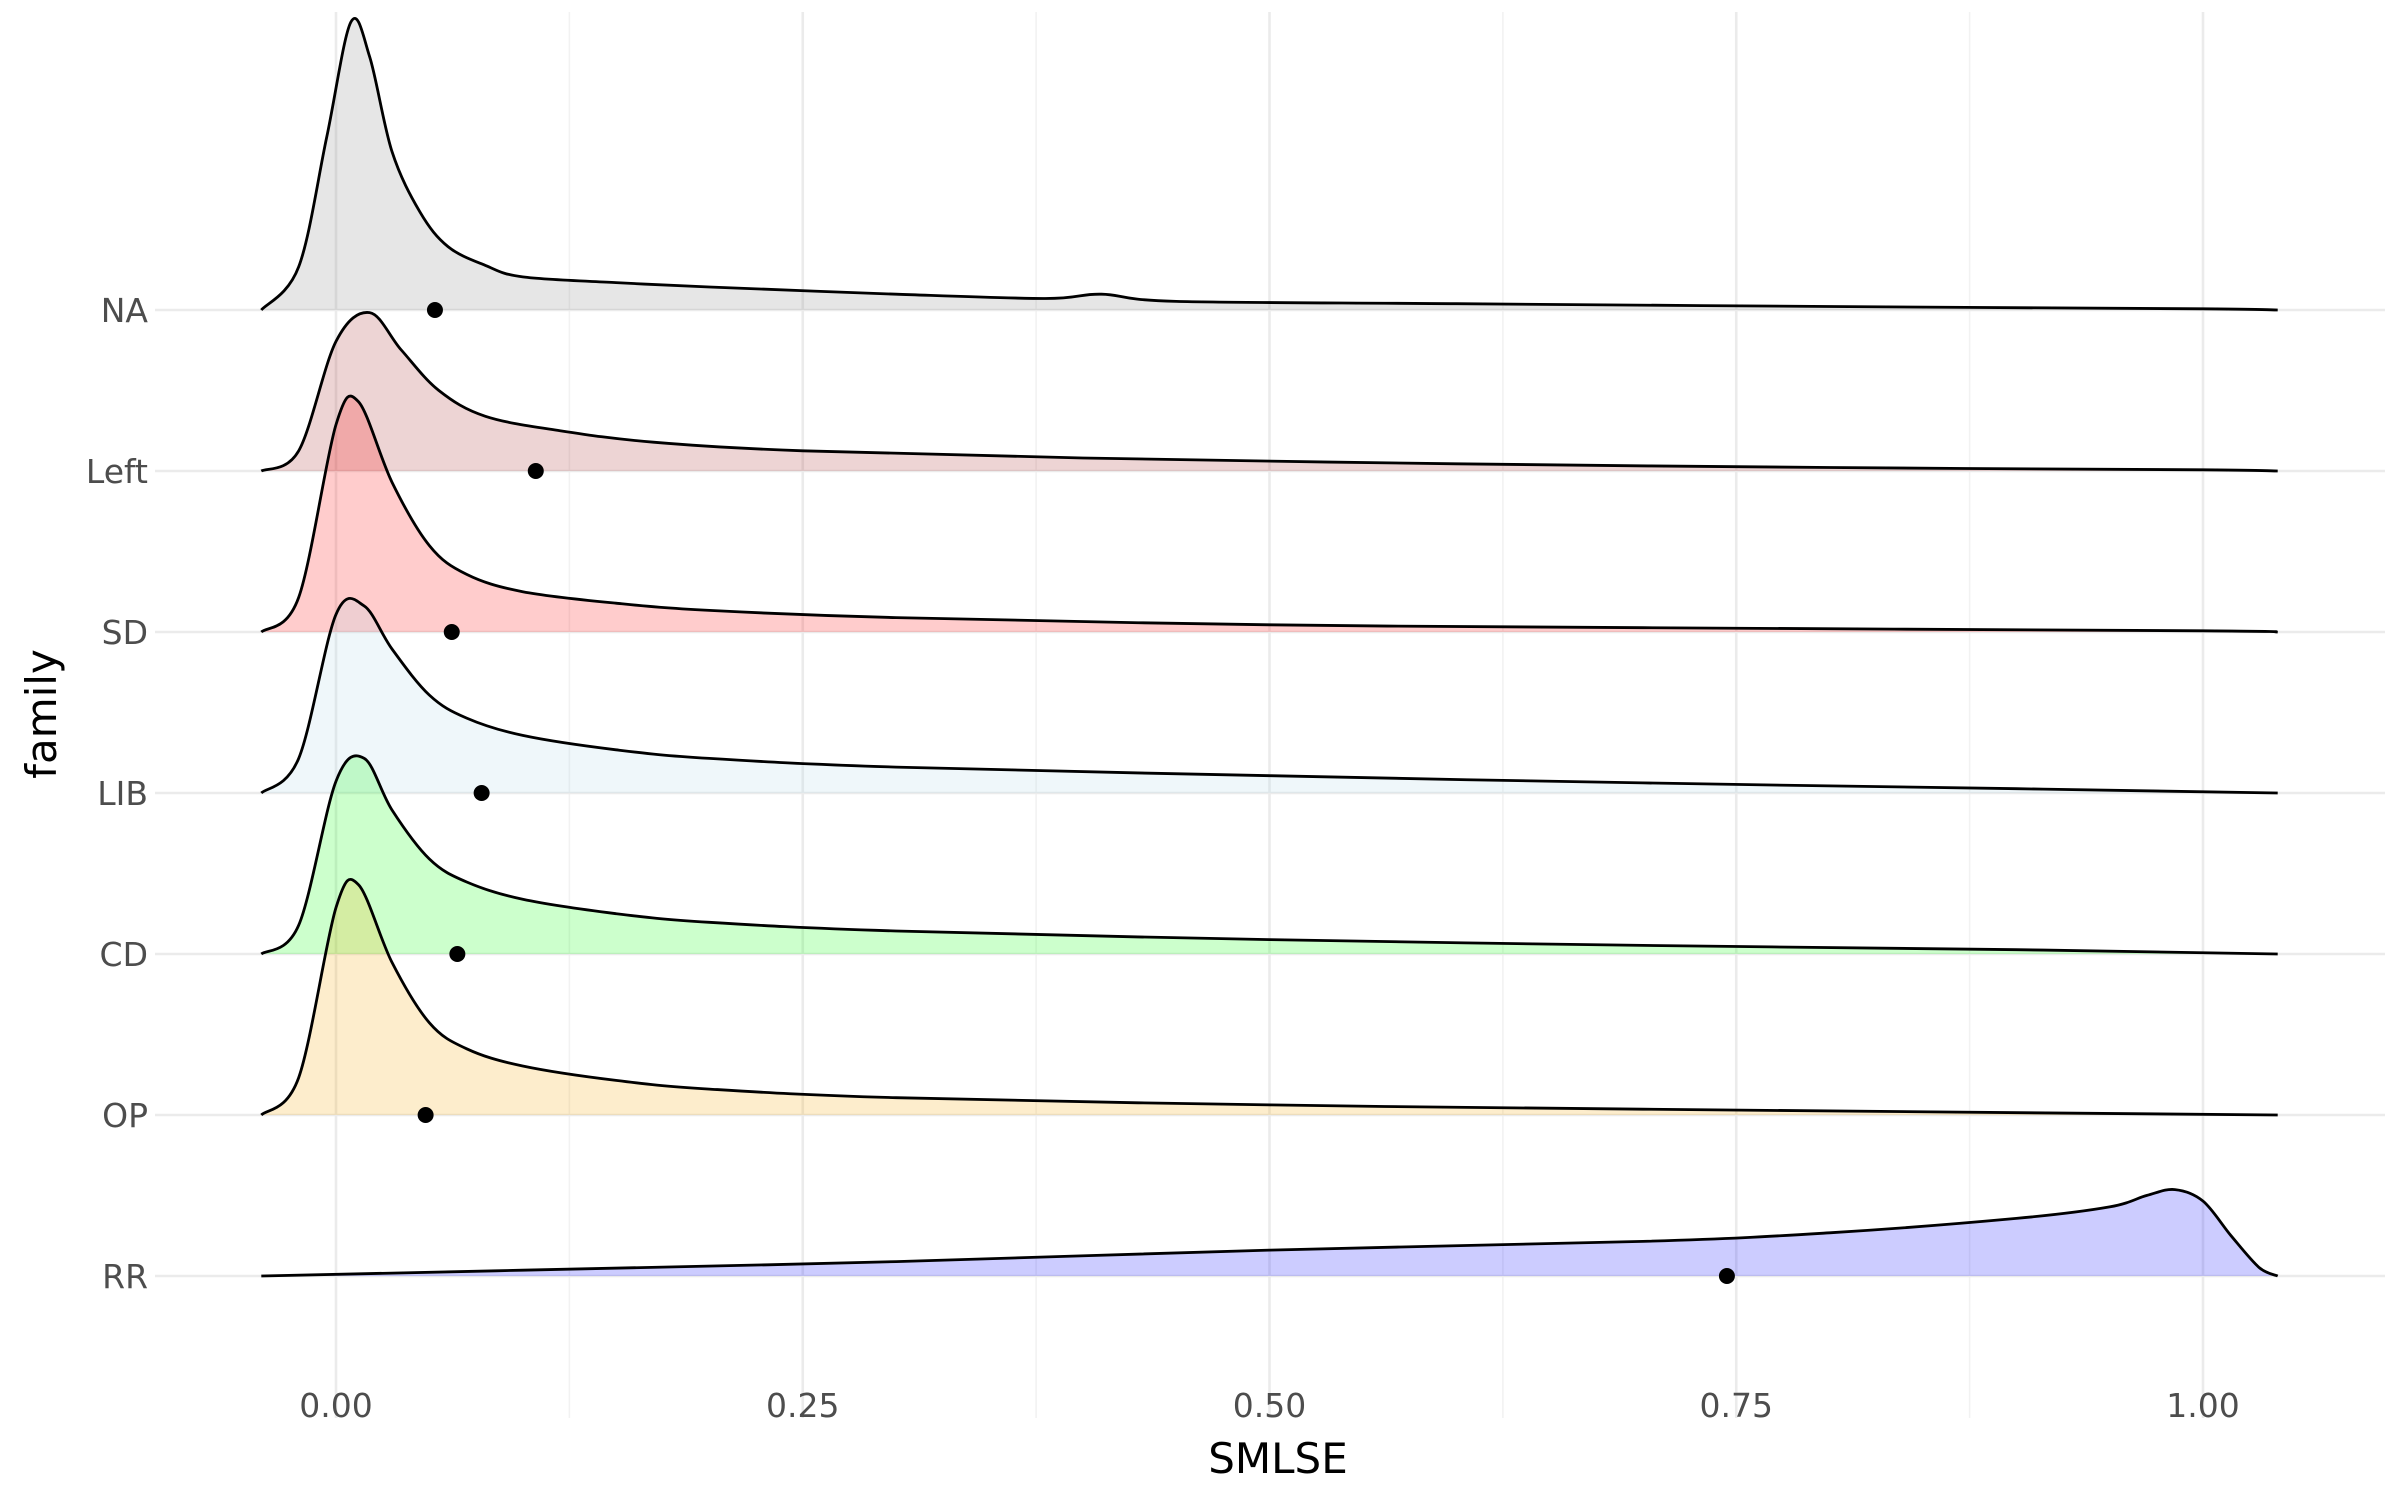  I want to click on ridge-line-rr, so click(1270, 1233).